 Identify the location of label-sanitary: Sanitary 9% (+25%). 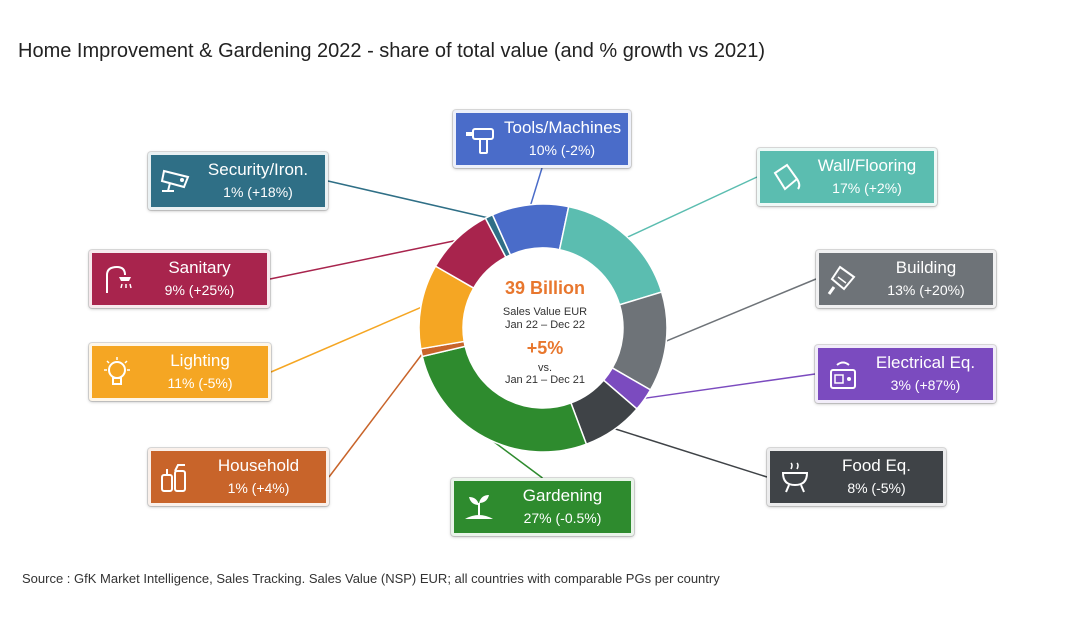
(179, 279).